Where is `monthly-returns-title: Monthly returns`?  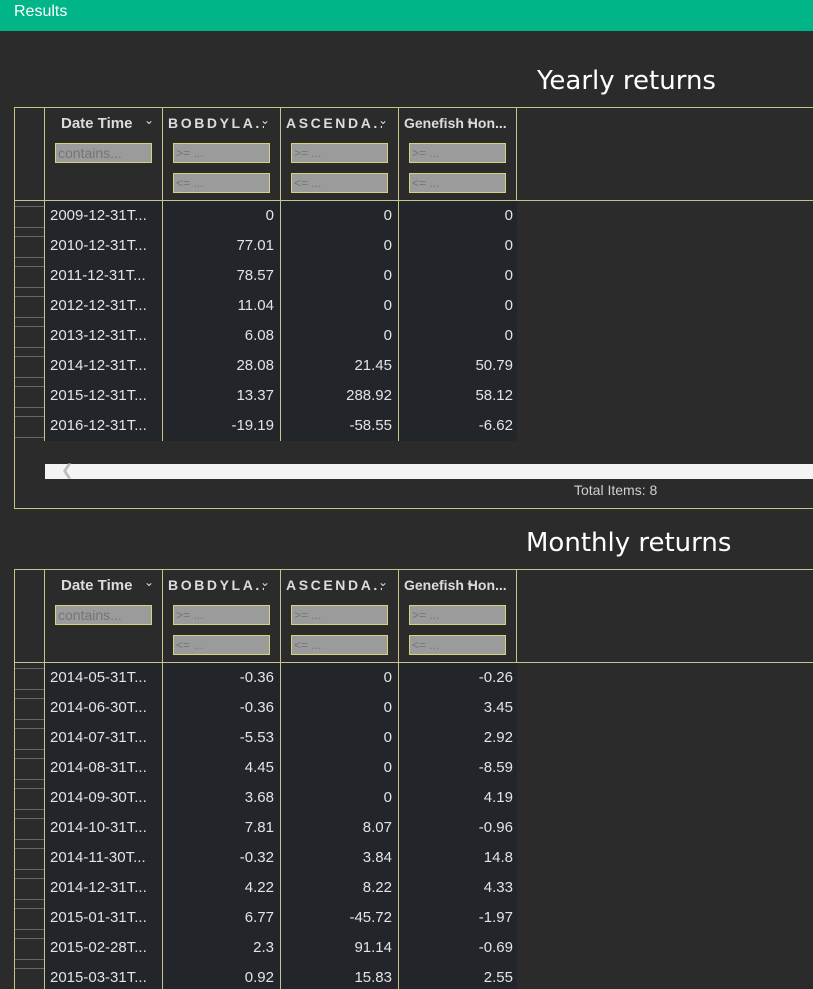 monthly-returns-title: Monthly returns is located at coordinates (629, 543).